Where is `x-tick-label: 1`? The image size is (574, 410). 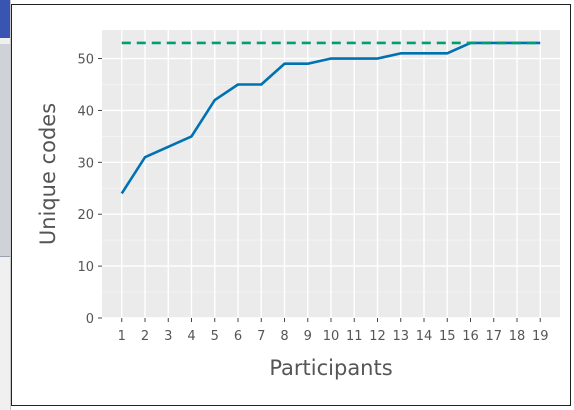 x-tick-label: 1 is located at coordinates (122, 336).